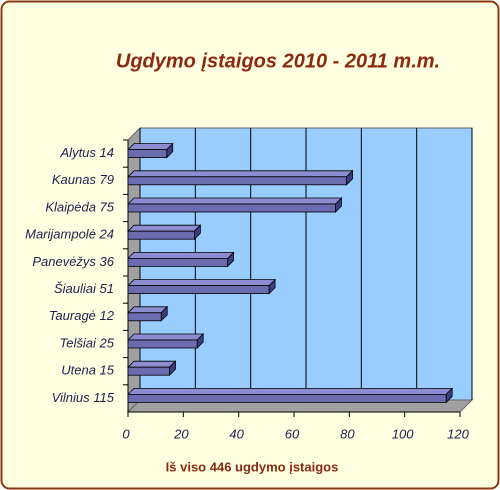  I want to click on x-tick-label: 80, so click(347, 433).